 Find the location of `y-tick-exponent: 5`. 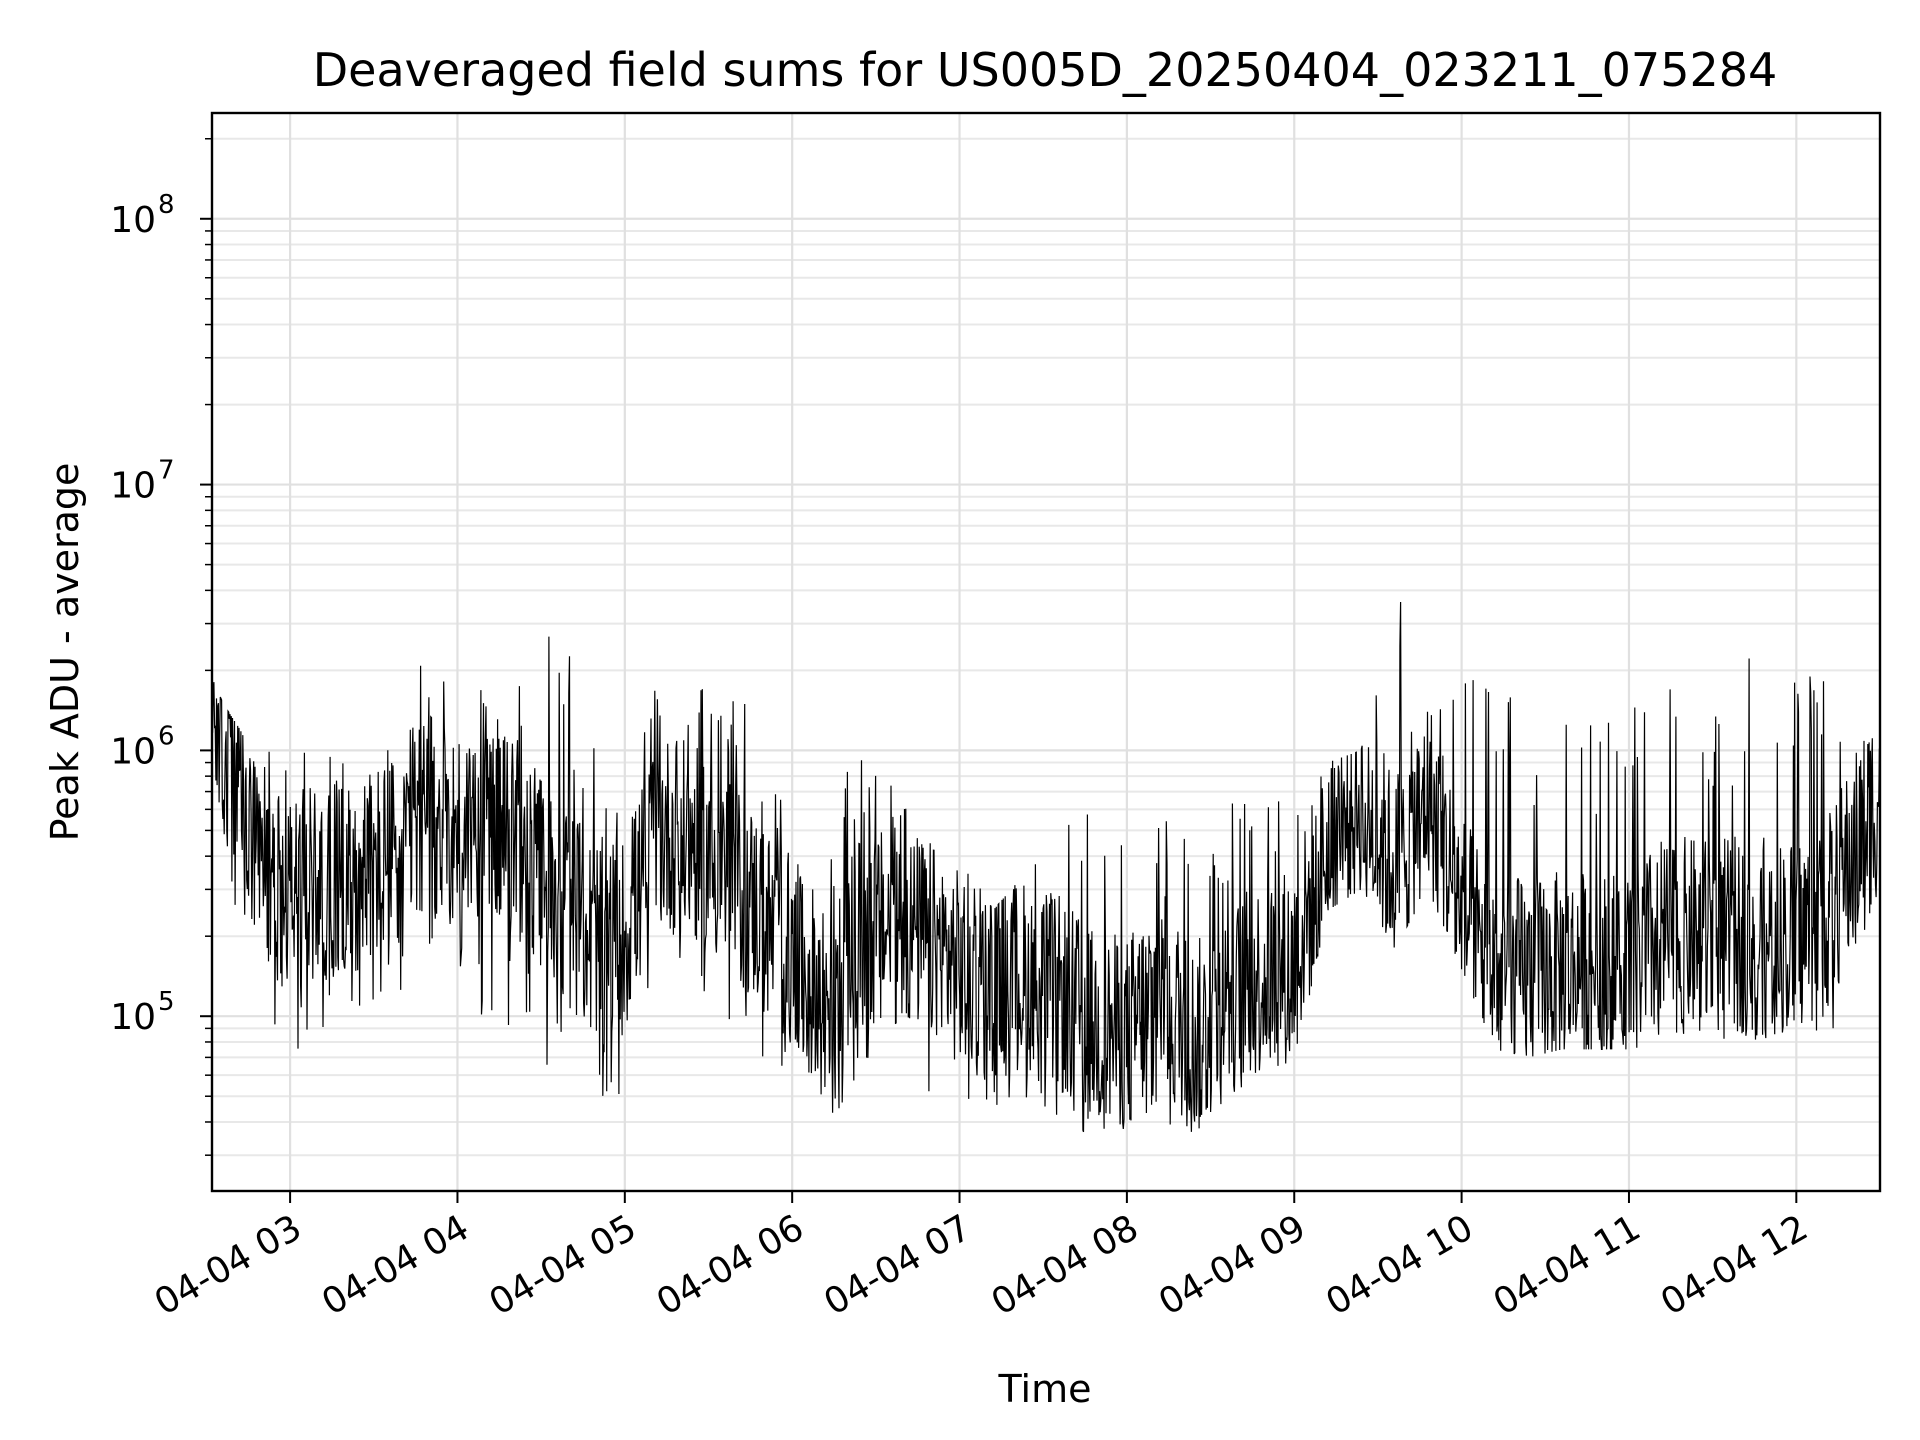

y-tick-exponent: 5 is located at coordinates (166, 1002).